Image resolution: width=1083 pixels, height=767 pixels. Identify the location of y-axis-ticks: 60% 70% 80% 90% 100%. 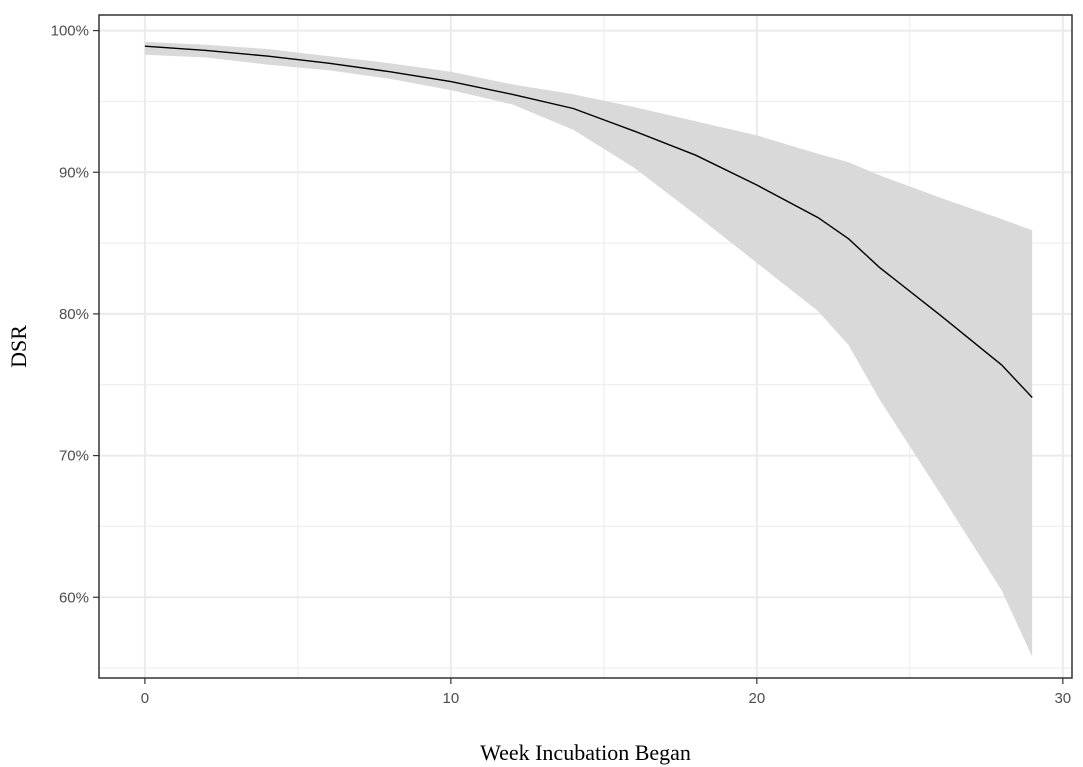
(75, 314).